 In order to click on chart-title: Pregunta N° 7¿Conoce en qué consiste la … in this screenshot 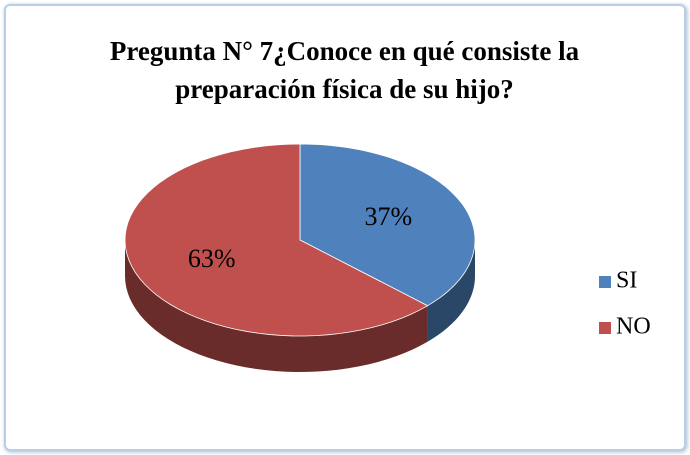, I will do `click(344, 70)`.